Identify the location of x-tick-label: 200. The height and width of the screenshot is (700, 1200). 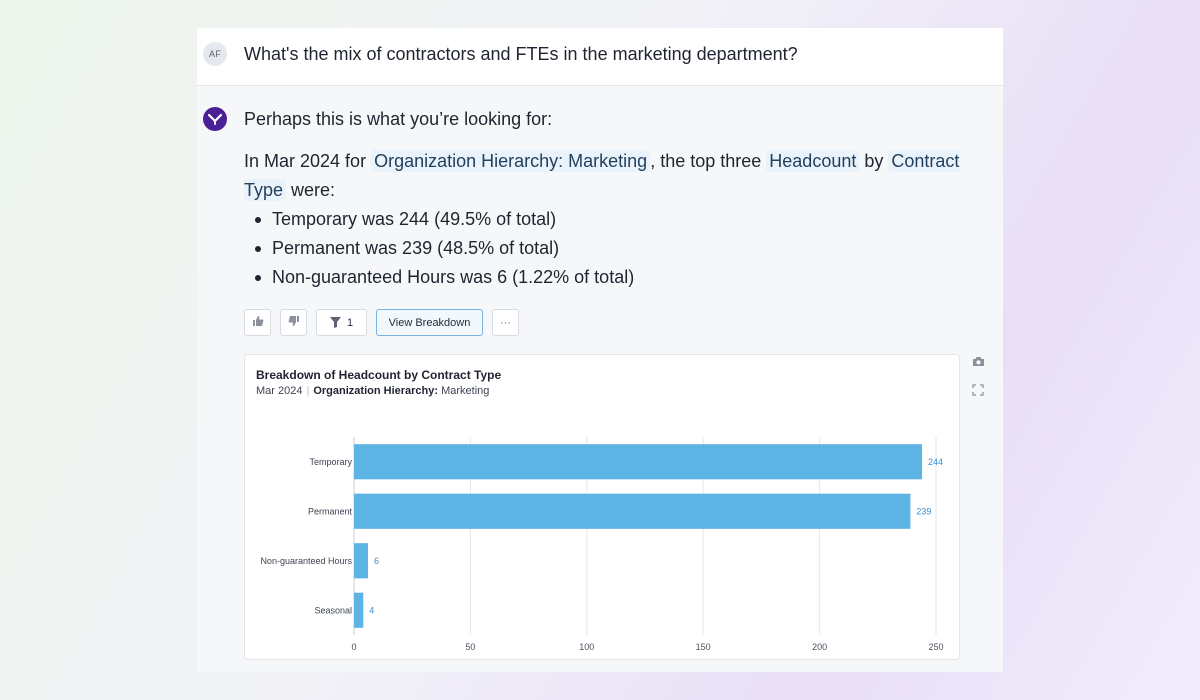
(819, 647).